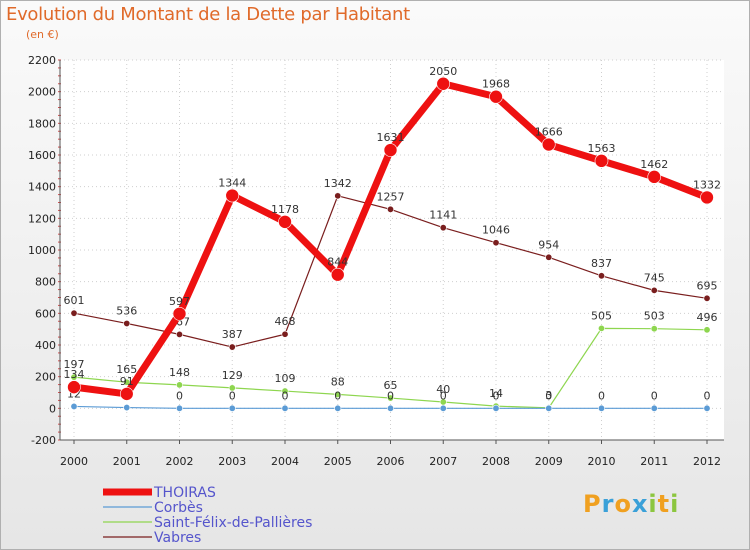 This screenshot has height=550, width=750. What do you see at coordinates (675, 504) in the screenshot?
I see `logo-letter: i` at bounding box center [675, 504].